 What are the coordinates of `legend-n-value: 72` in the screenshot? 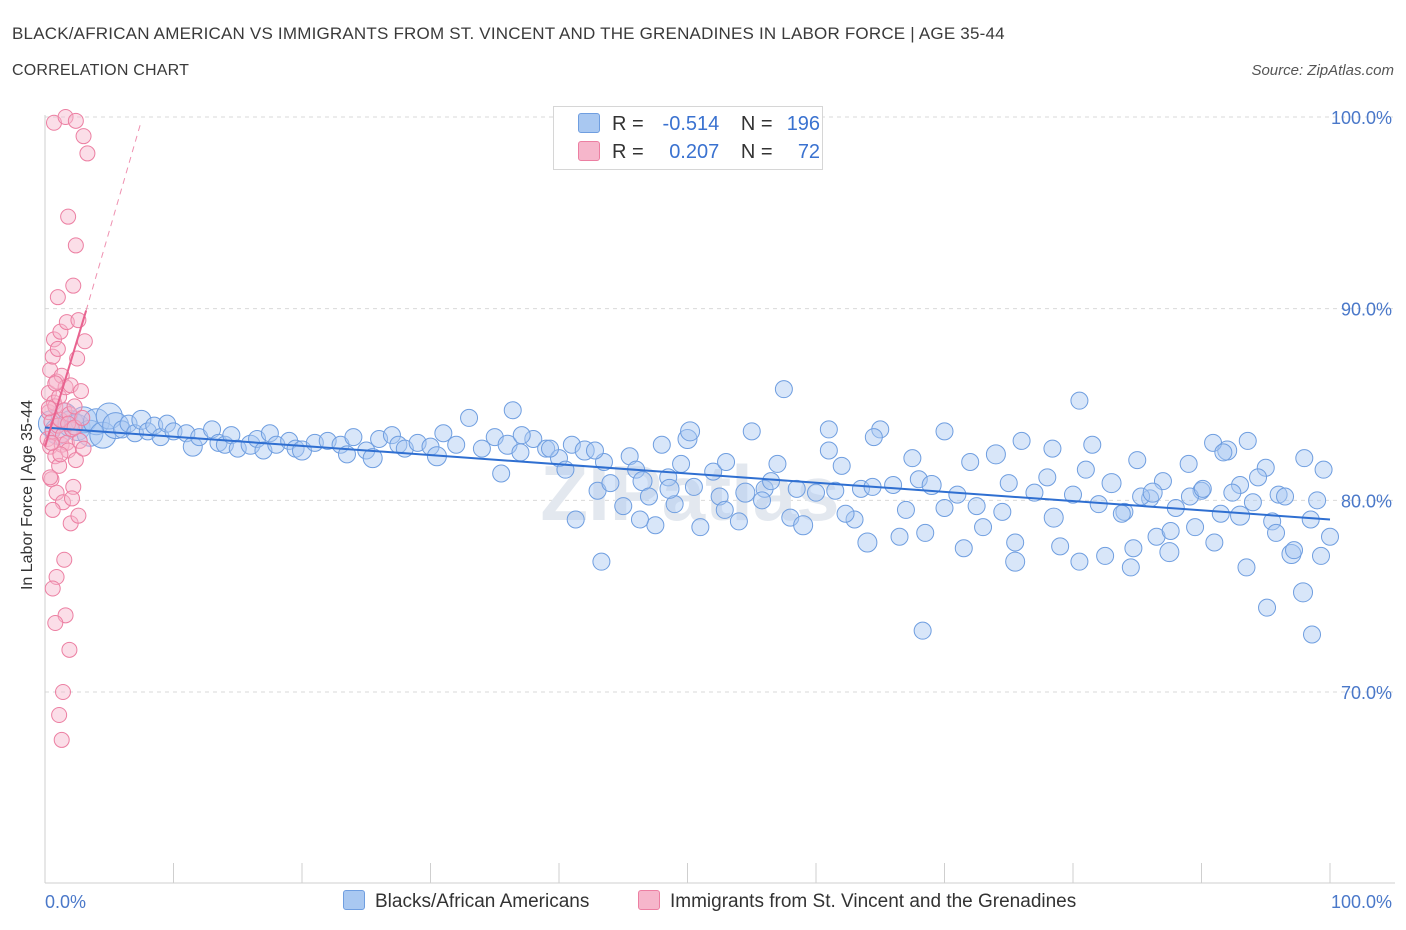 It's located at (809, 152).